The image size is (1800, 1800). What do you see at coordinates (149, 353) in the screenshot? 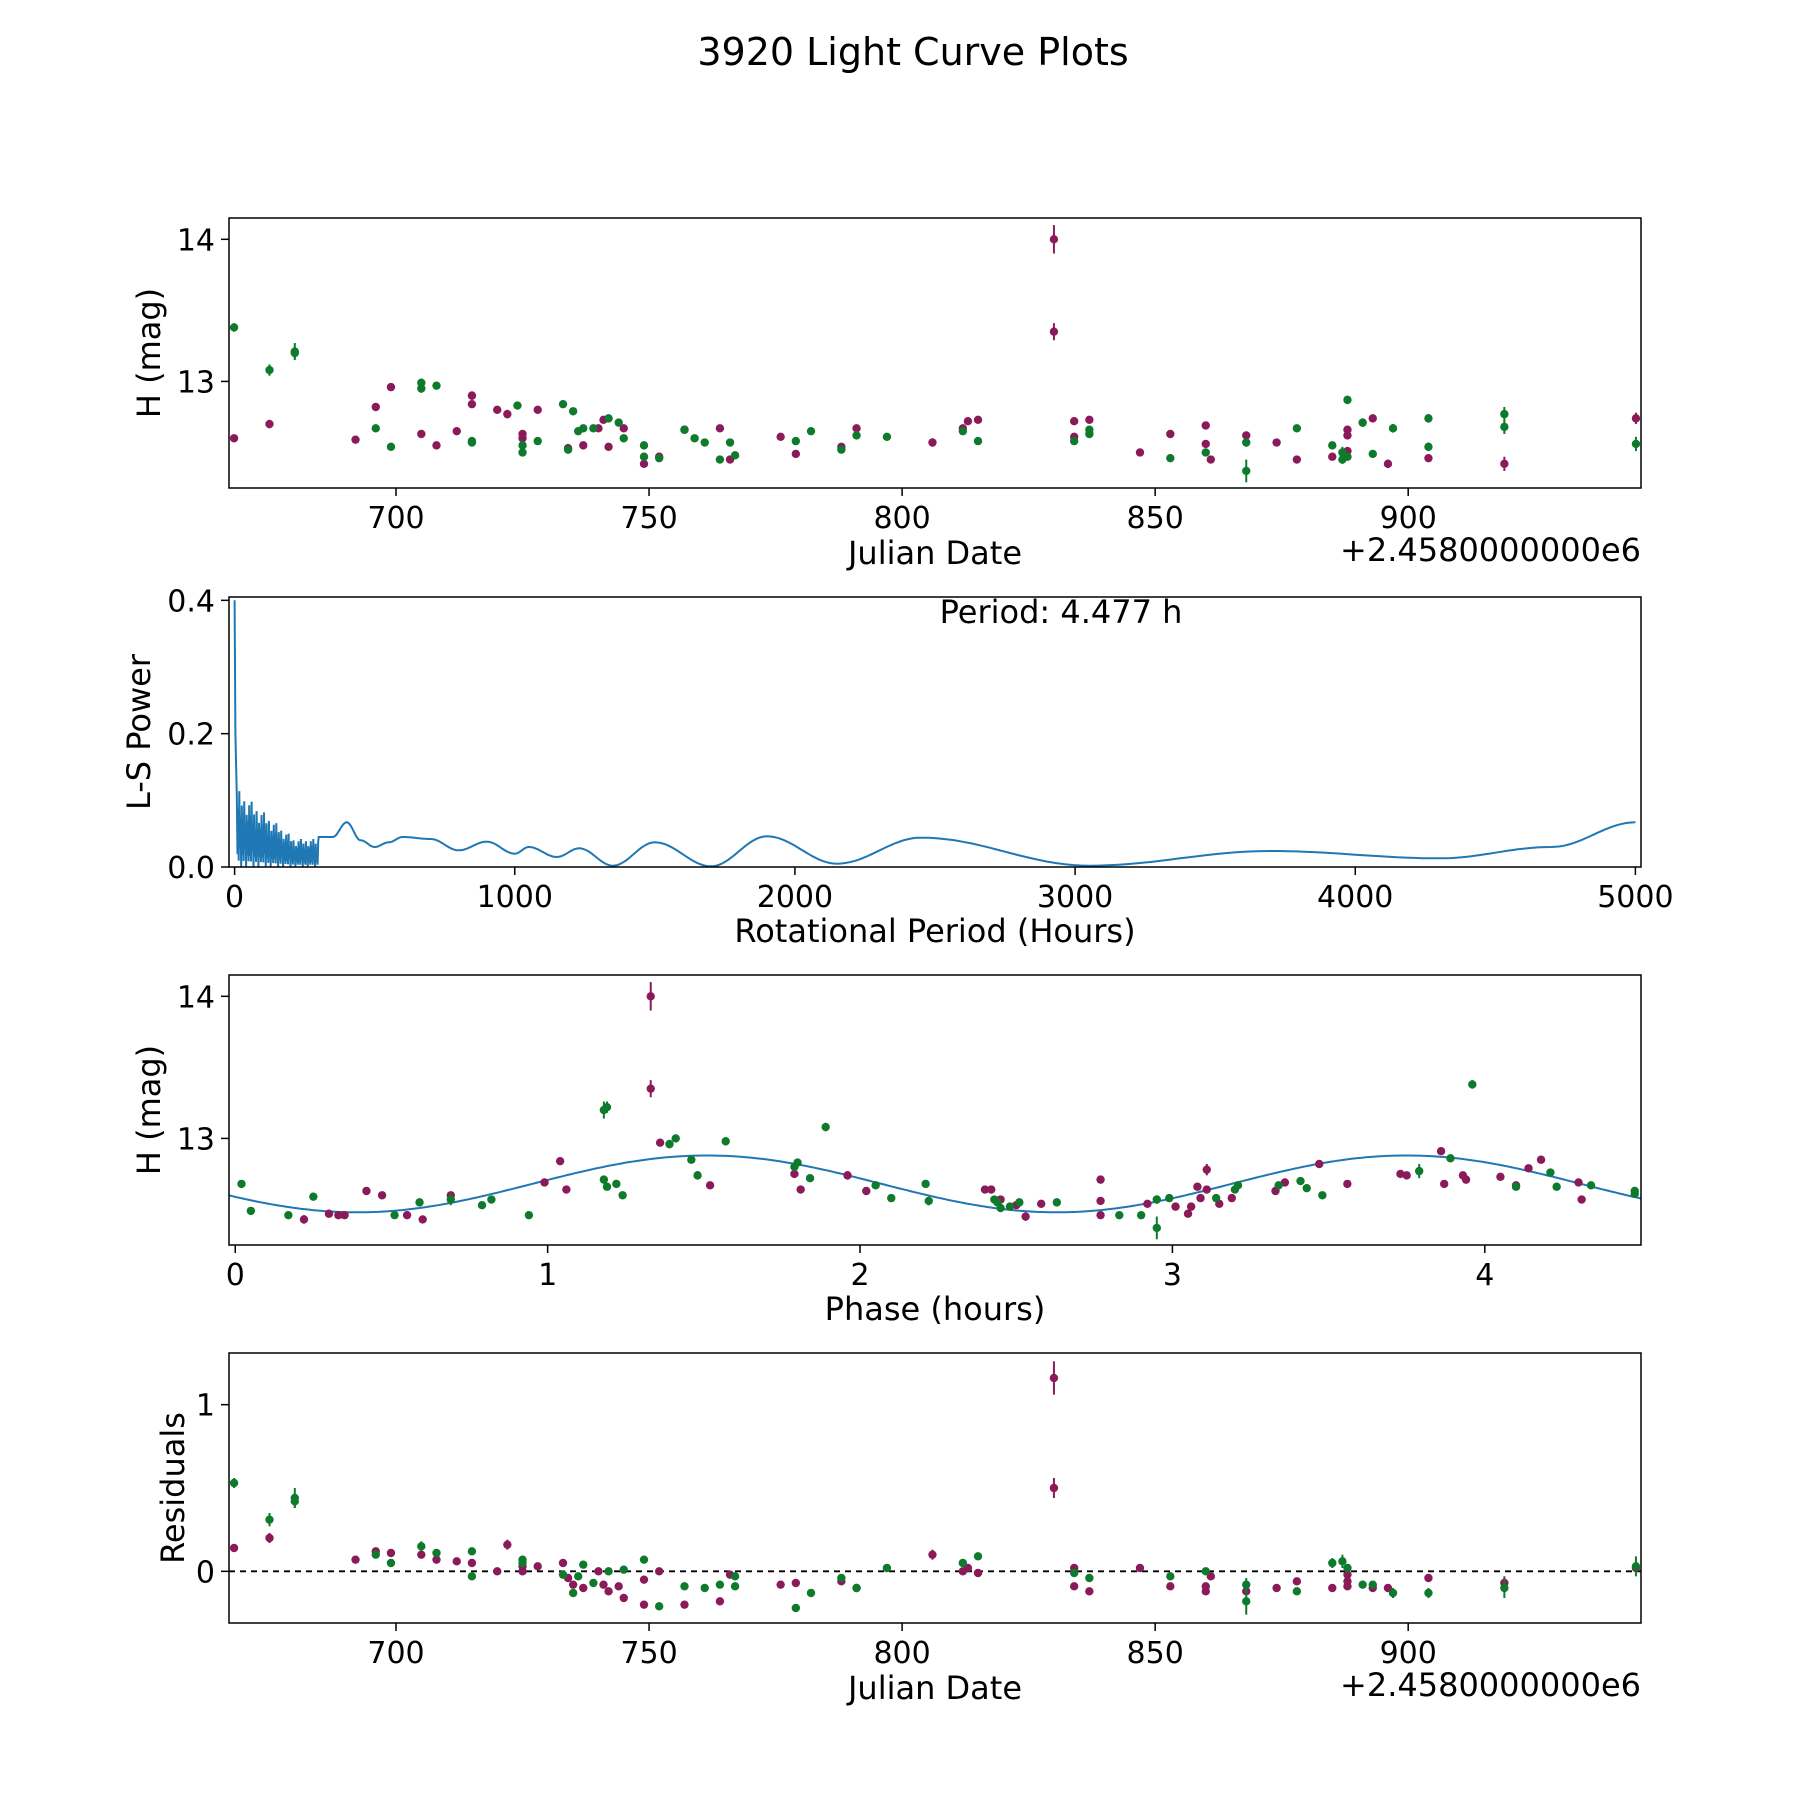
I see `lightcurve-ylabel: H (mag)` at bounding box center [149, 353].